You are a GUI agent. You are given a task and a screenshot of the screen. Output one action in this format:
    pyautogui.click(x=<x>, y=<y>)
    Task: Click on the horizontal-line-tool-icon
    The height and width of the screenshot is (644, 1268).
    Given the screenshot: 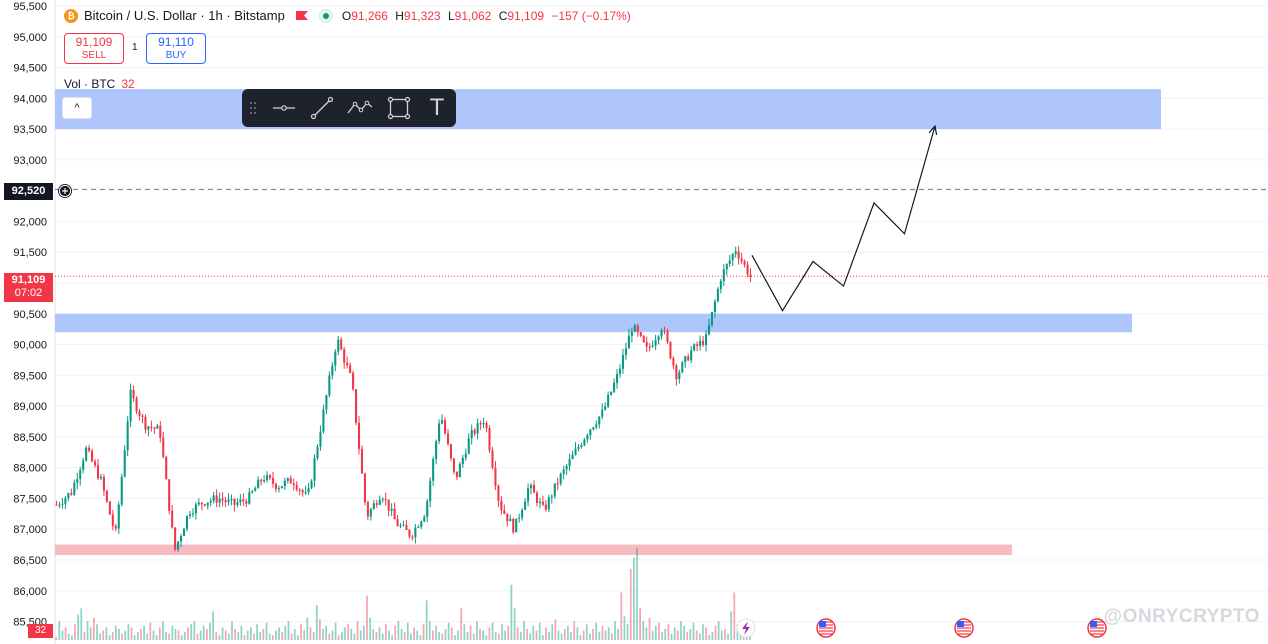 What is the action you would take?
    pyautogui.click(x=284, y=108)
    